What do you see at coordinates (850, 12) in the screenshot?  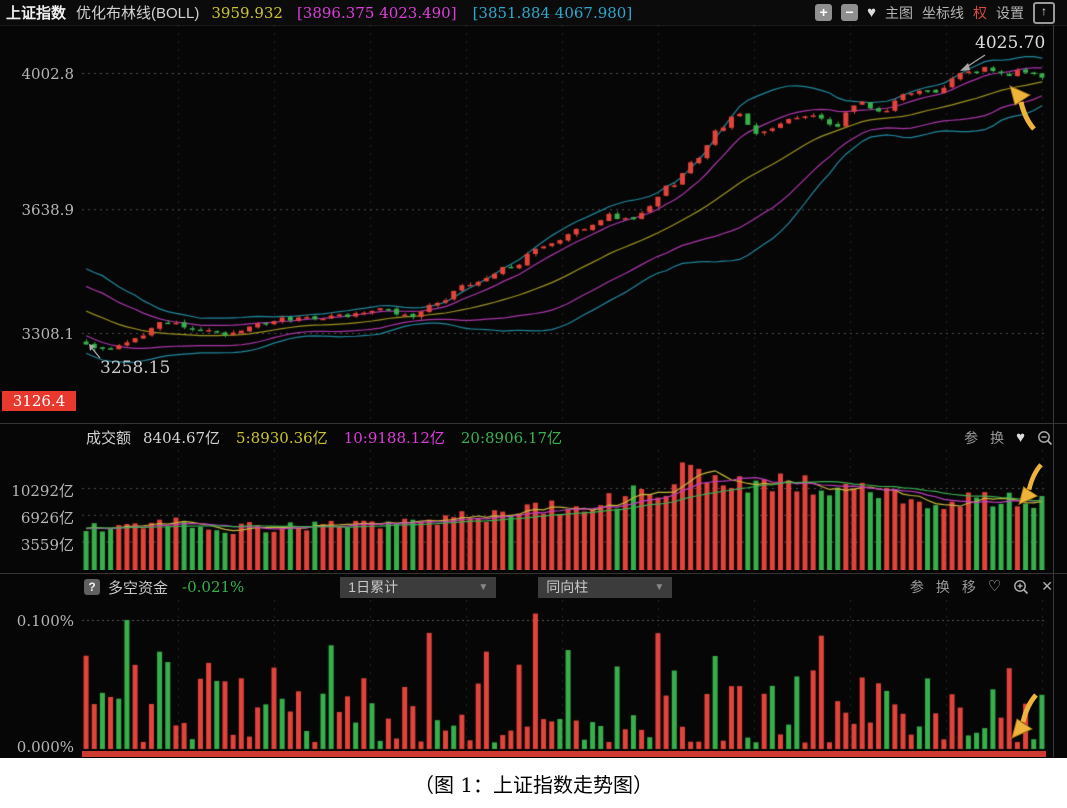 I see `zoom-out-button: −` at bounding box center [850, 12].